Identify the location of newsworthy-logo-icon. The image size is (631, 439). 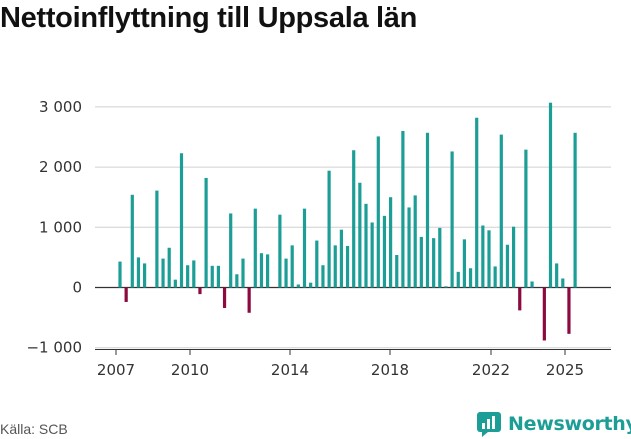
(489, 424).